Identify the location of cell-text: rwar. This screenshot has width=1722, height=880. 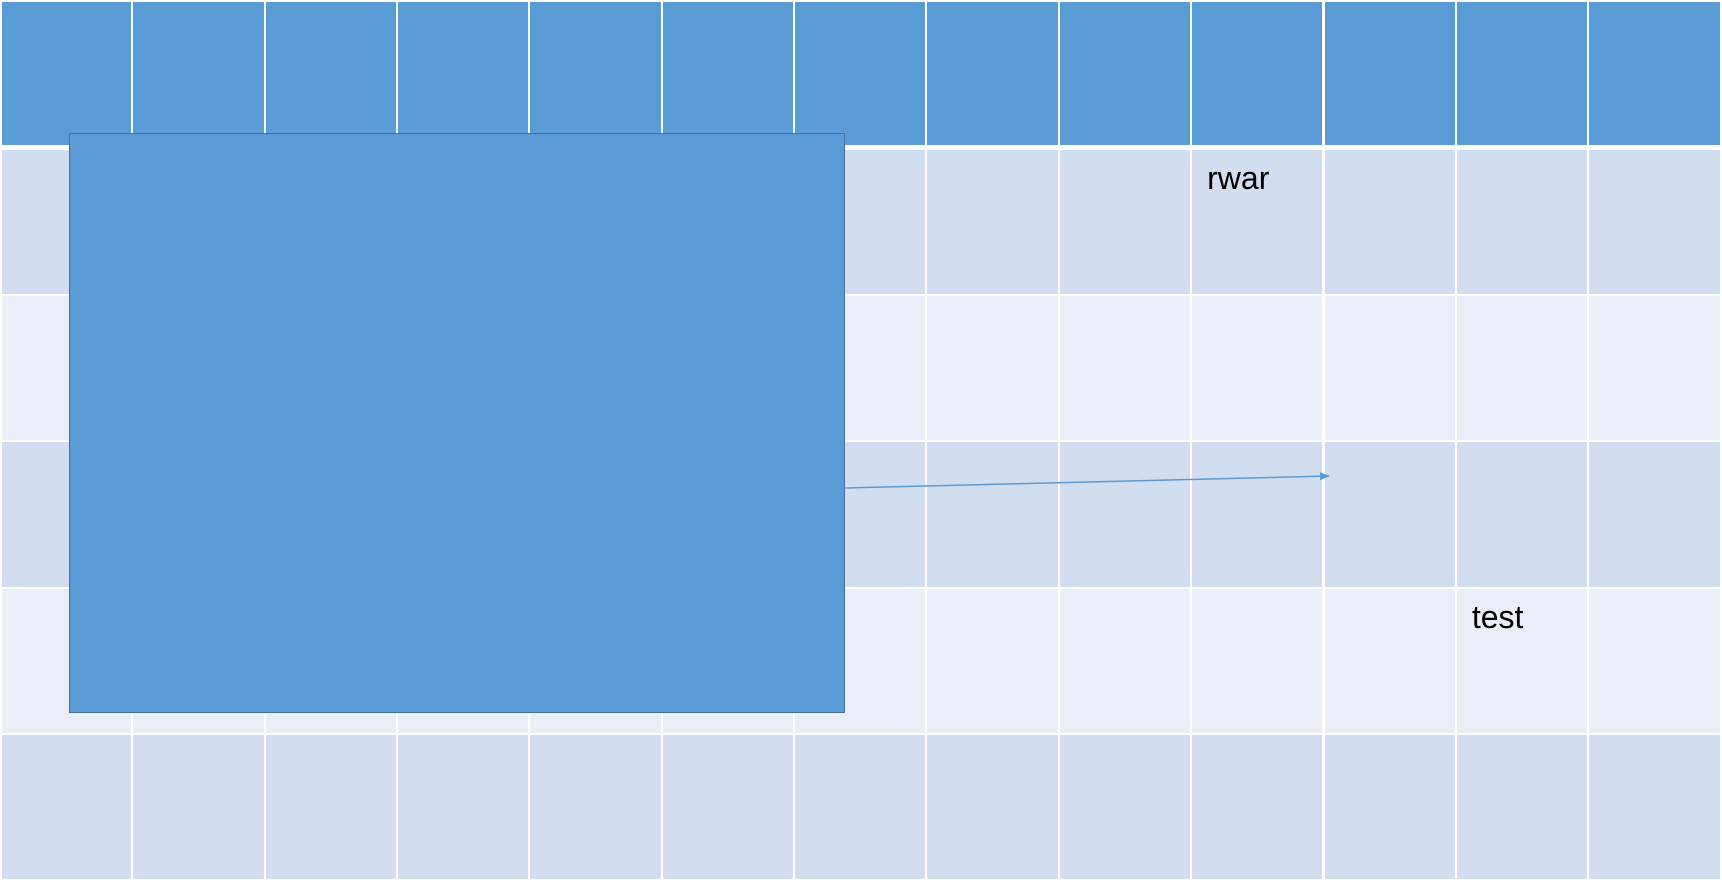
(1238, 178).